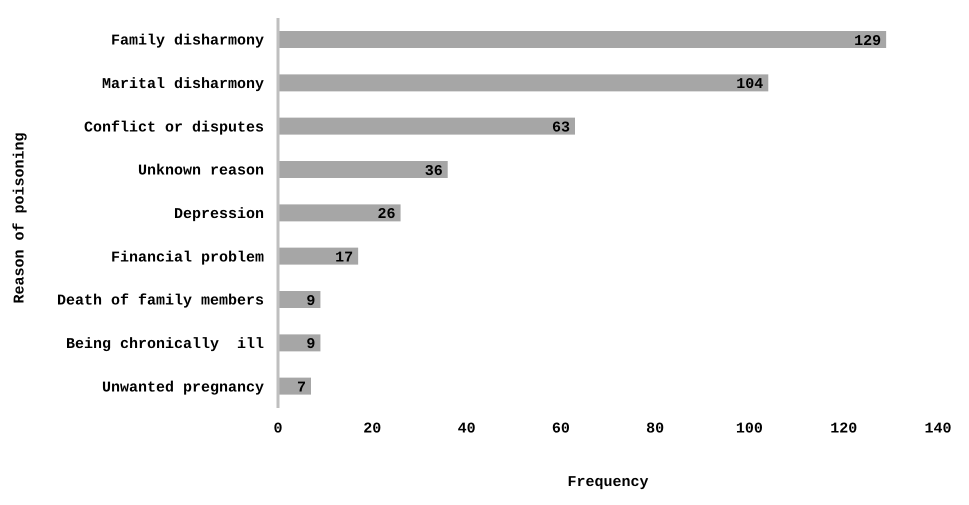 This screenshot has width=969, height=505. I want to click on y-tick-label: Financial problem, so click(187, 257).